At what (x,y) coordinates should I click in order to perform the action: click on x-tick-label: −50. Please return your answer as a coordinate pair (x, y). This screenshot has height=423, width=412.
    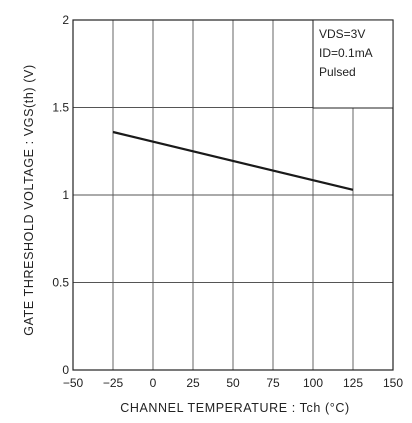
    Looking at the image, I should click on (73, 383).